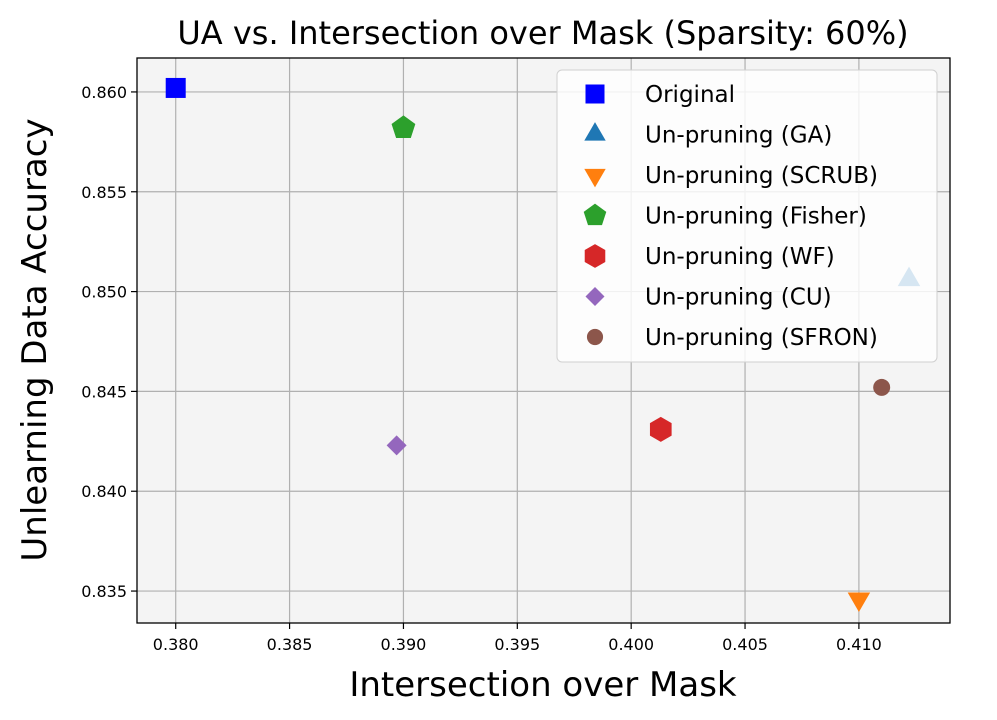 Image resolution: width=997 pixels, height=720 pixels. Describe the element at coordinates (396, 445) in the screenshot. I see `point-un-pruning-cu` at that location.